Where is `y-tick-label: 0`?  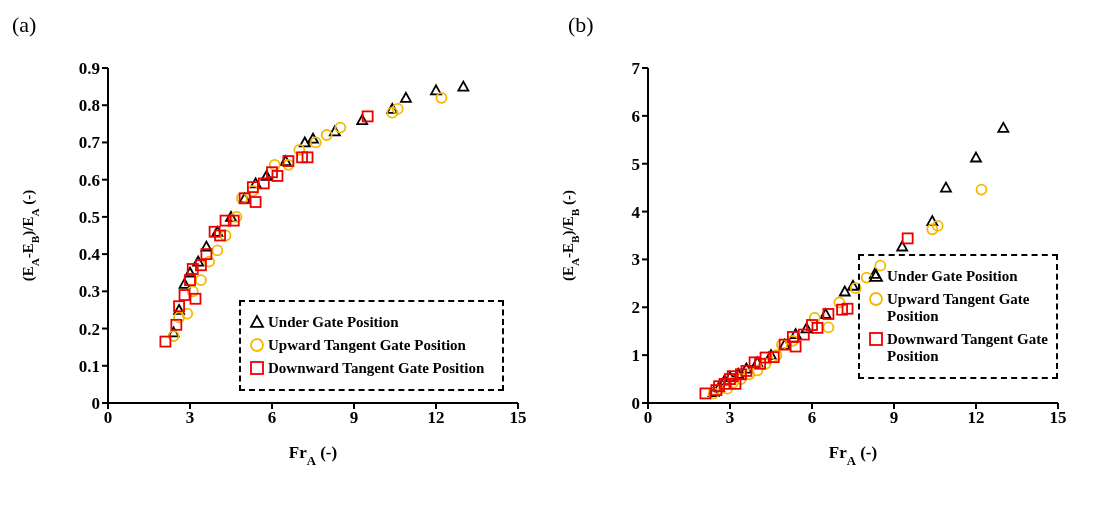
y-tick-label: 0 is located at coordinates (95, 404).